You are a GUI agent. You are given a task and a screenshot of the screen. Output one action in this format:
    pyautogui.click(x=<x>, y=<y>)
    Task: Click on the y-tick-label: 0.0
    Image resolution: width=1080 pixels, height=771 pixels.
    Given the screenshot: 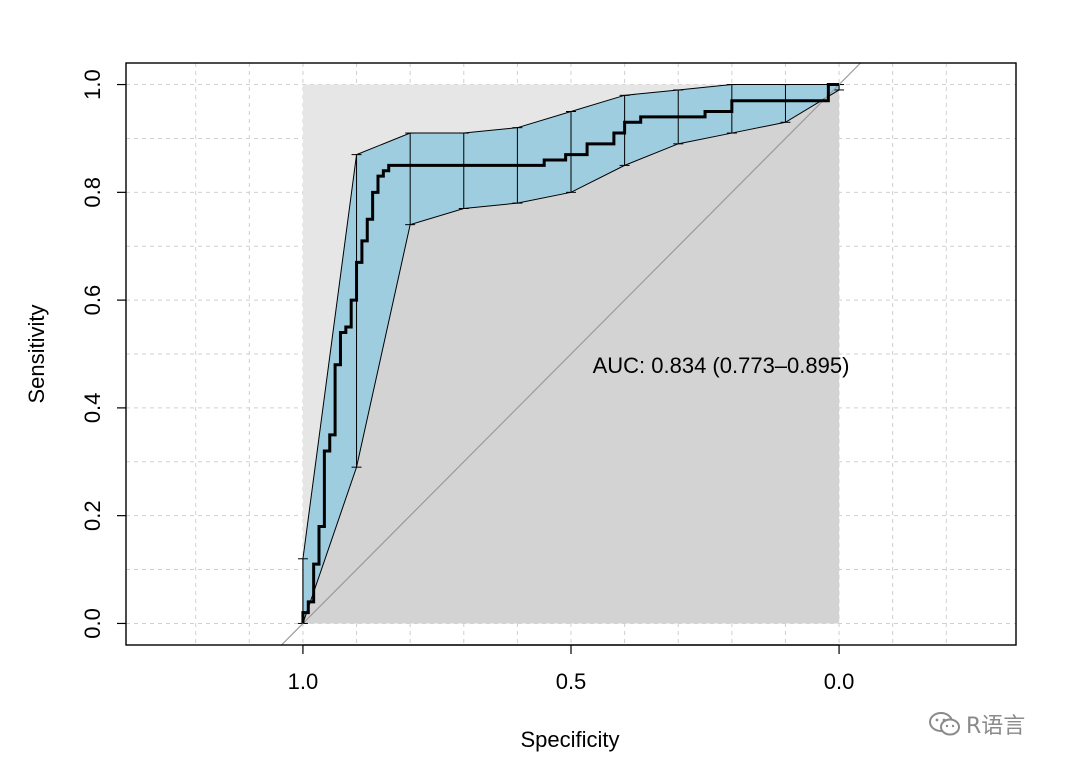 What is the action you would take?
    pyautogui.click(x=92, y=623)
    